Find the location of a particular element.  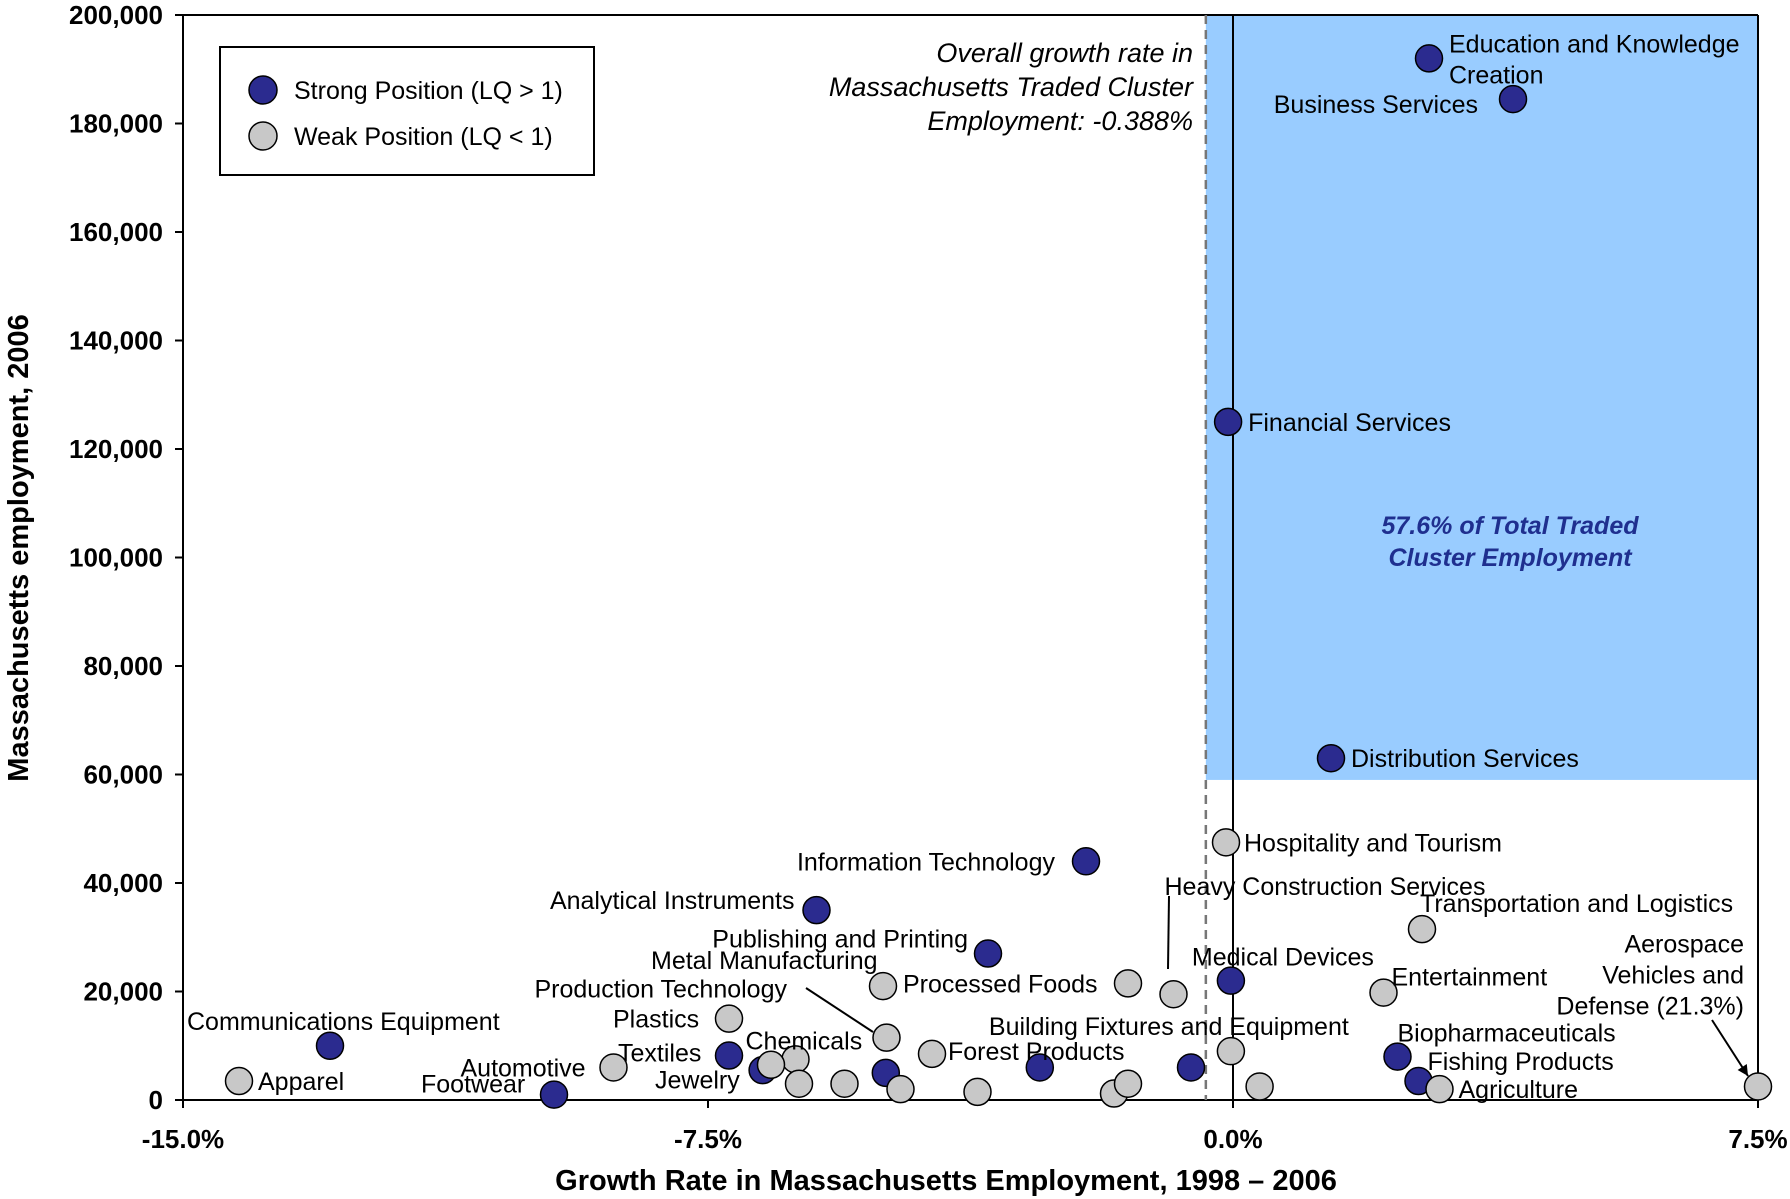

legend-box is located at coordinates (407, 111).